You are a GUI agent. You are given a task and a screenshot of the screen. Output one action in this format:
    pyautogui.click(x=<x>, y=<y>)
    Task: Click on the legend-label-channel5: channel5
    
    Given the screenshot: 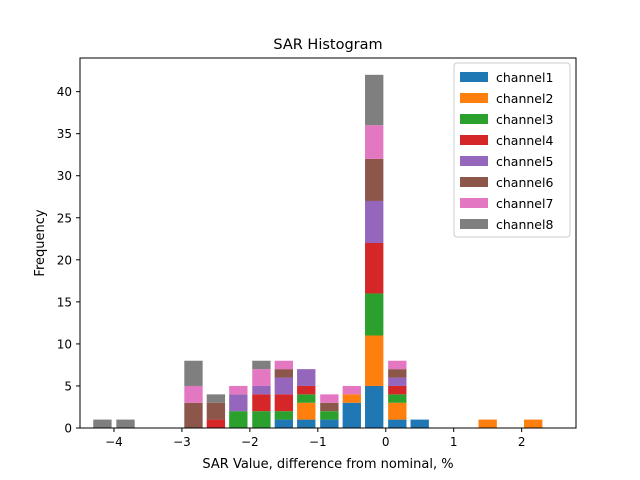 What is the action you would take?
    pyautogui.click(x=524, y=161)
    